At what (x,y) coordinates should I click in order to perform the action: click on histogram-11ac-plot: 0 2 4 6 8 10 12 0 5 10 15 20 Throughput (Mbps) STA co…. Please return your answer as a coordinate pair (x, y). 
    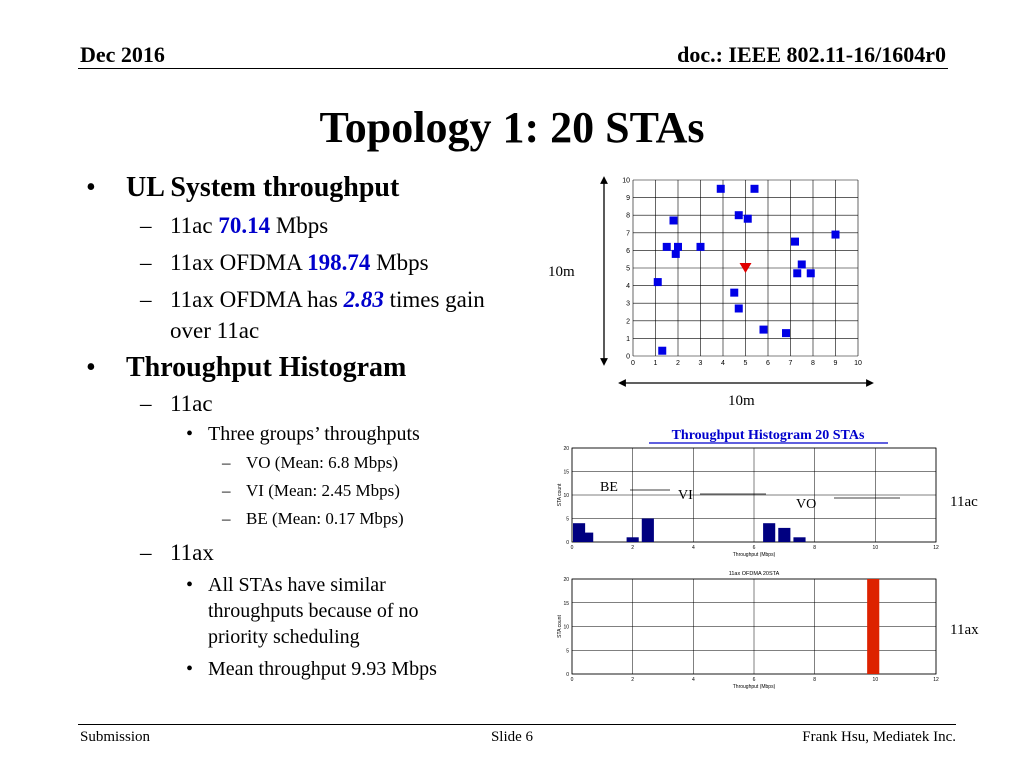
    Looking at the image, I should click on (748, 502).